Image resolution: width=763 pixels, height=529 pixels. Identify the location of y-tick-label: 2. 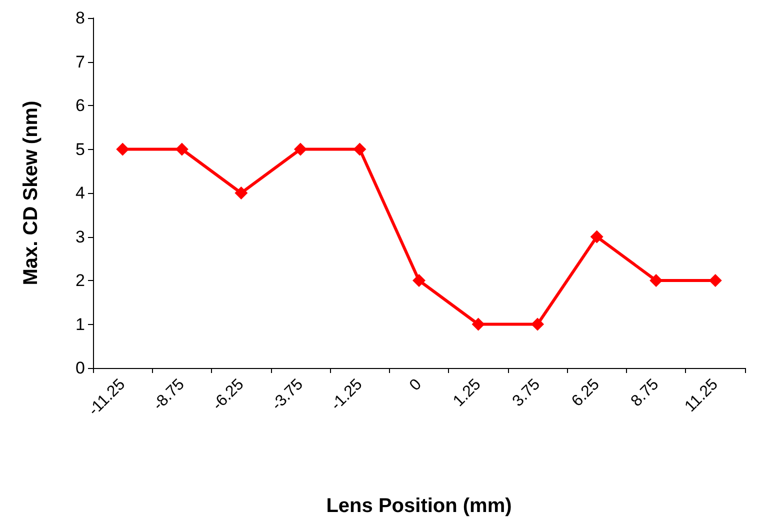
(80, 280).